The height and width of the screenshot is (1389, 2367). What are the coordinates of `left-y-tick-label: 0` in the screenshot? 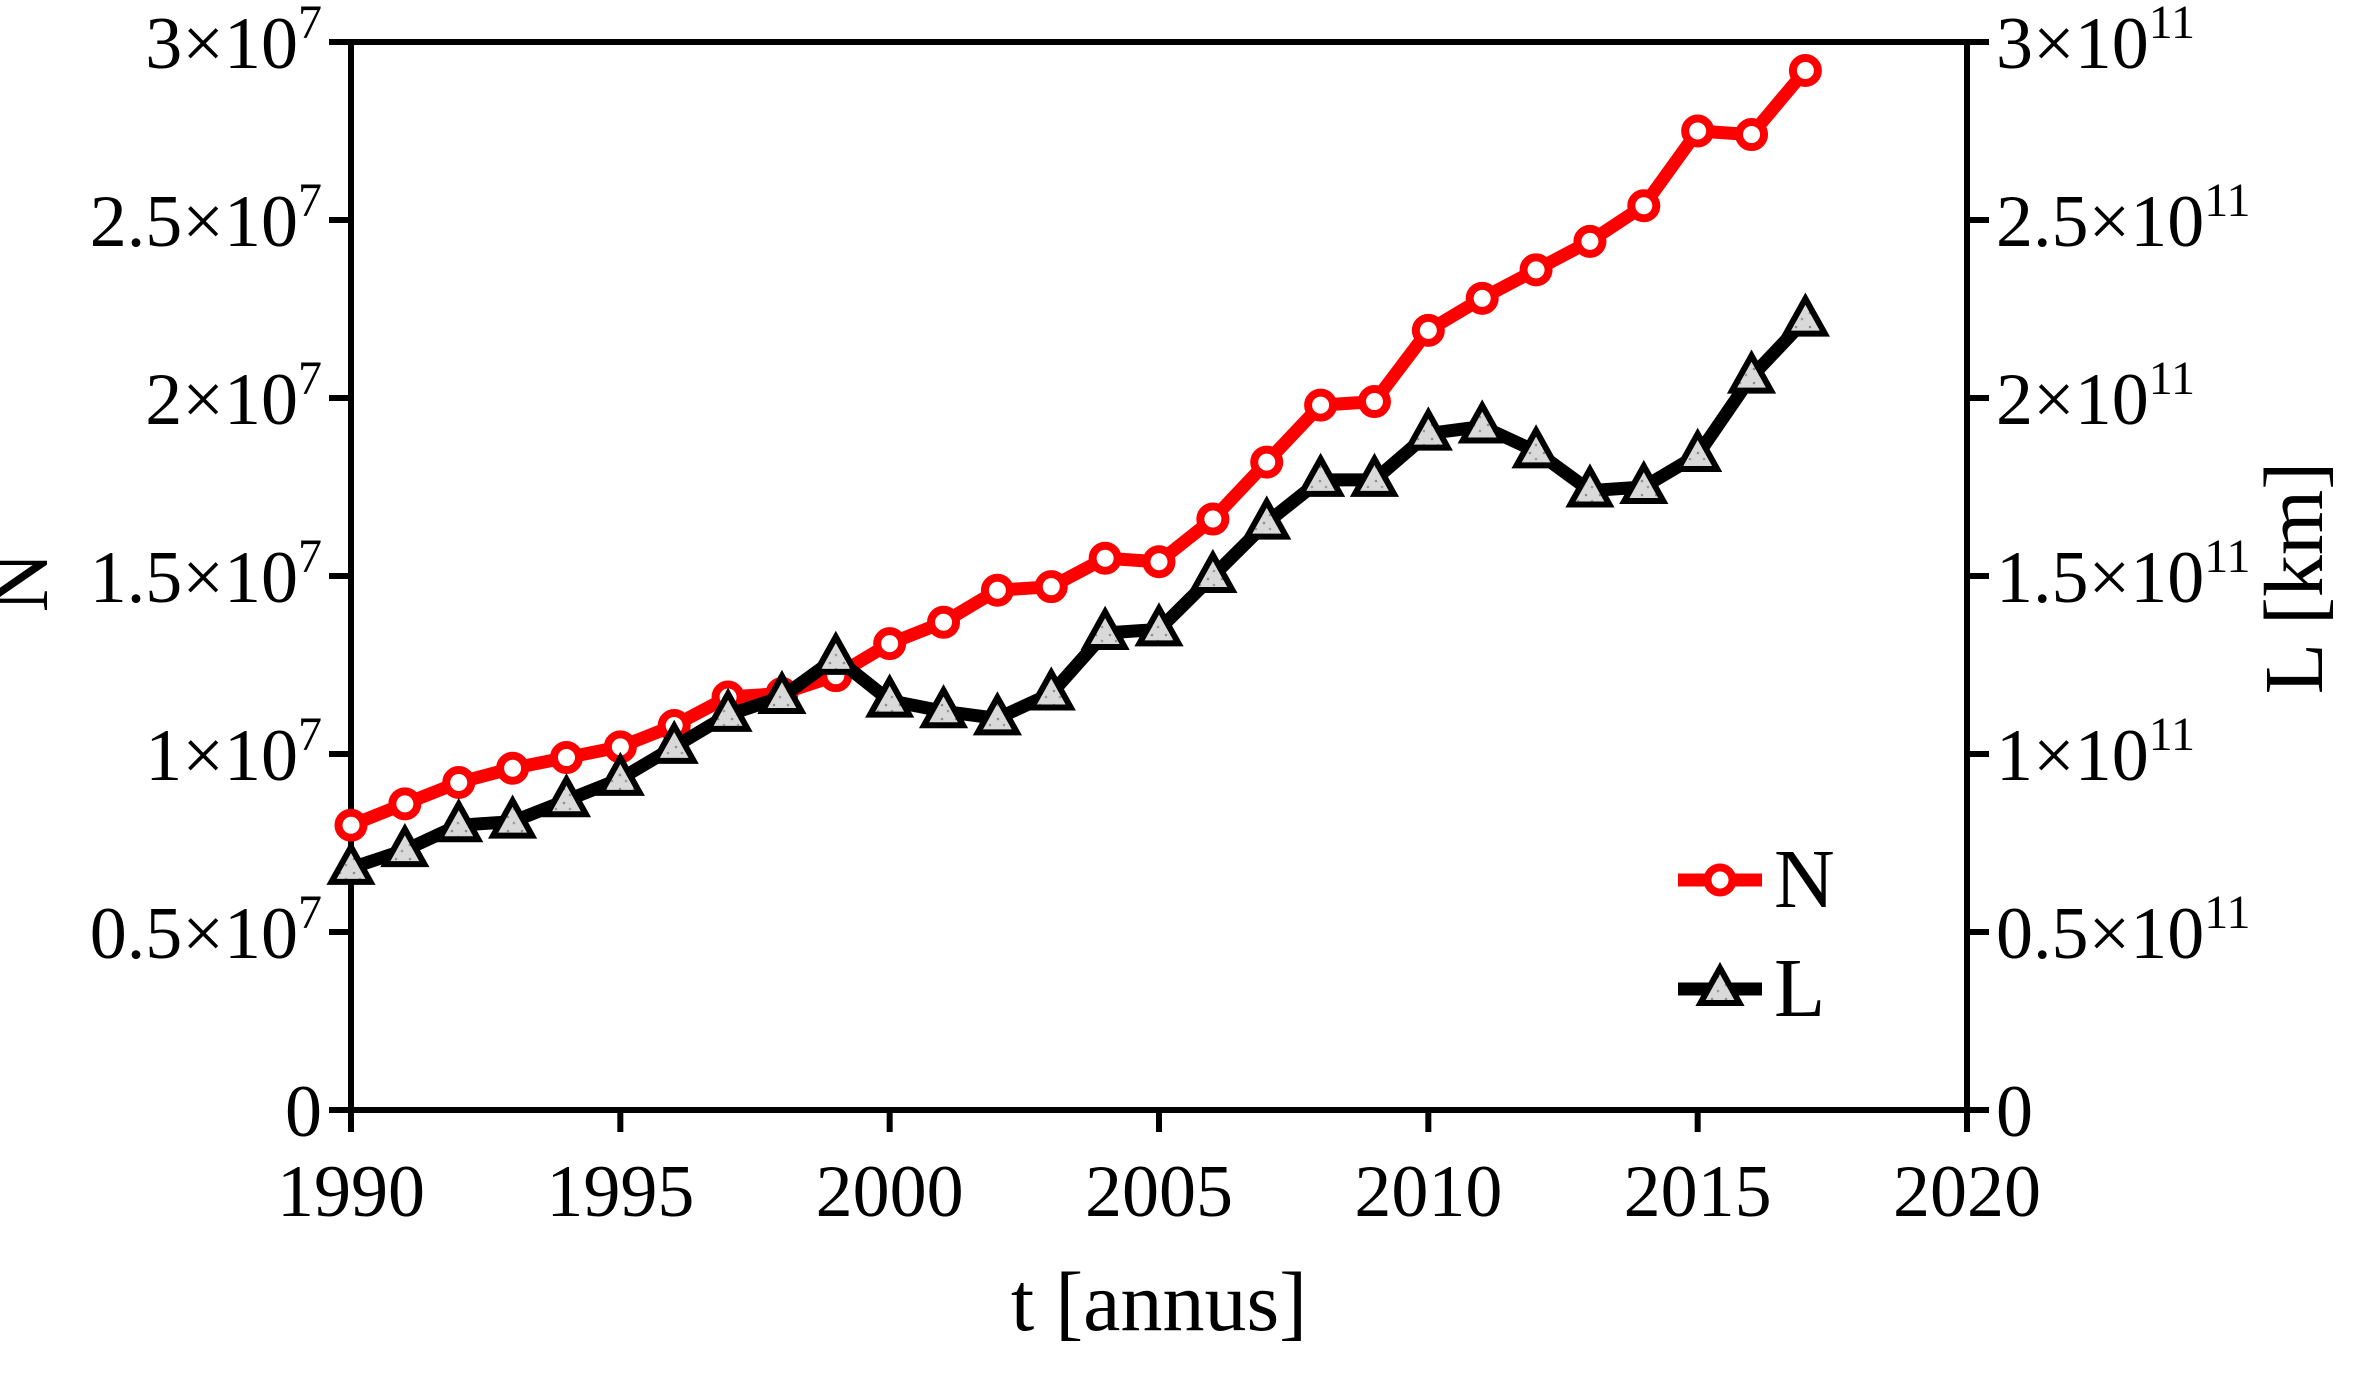 It's located at (303, 1112).